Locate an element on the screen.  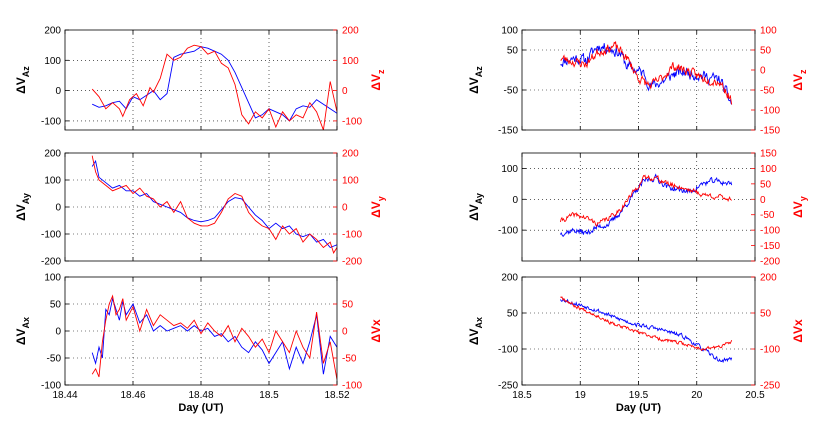
panel-left-ay: -200 -100 0 100 200 -200 -100 0 100 200 ΔVAy ΔVy is located at coordinates (200, 208).